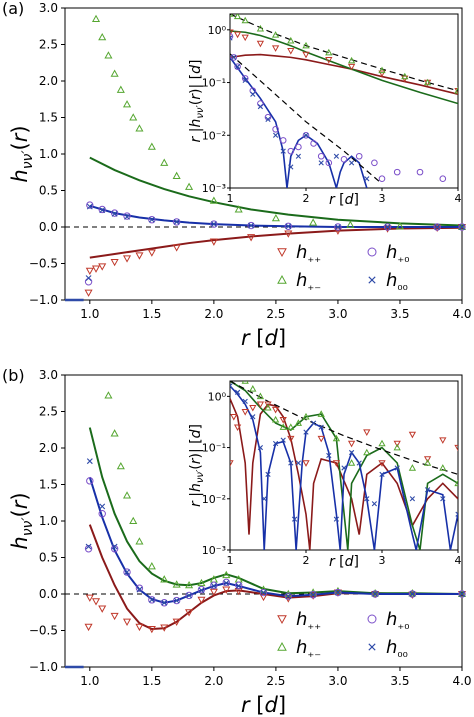 The image size is (474, 717). I want to click on x-axis-label: r [d], so click(263, 338).